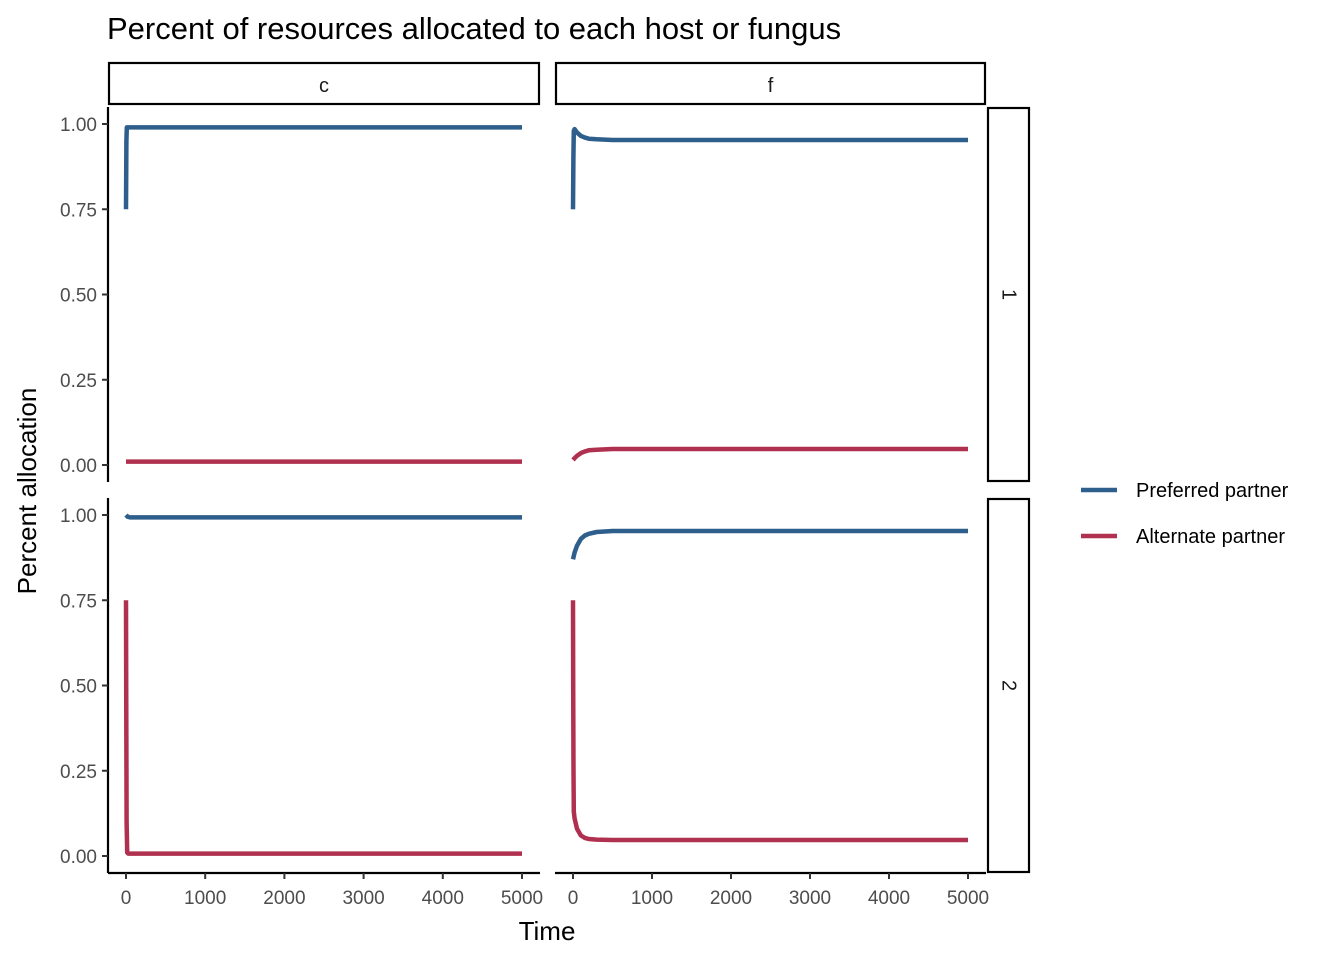  Describe the element at coordinates (1212, 491) in the screenshot. I see `legend-label-preferred-partner: Preferred partner` at that location.